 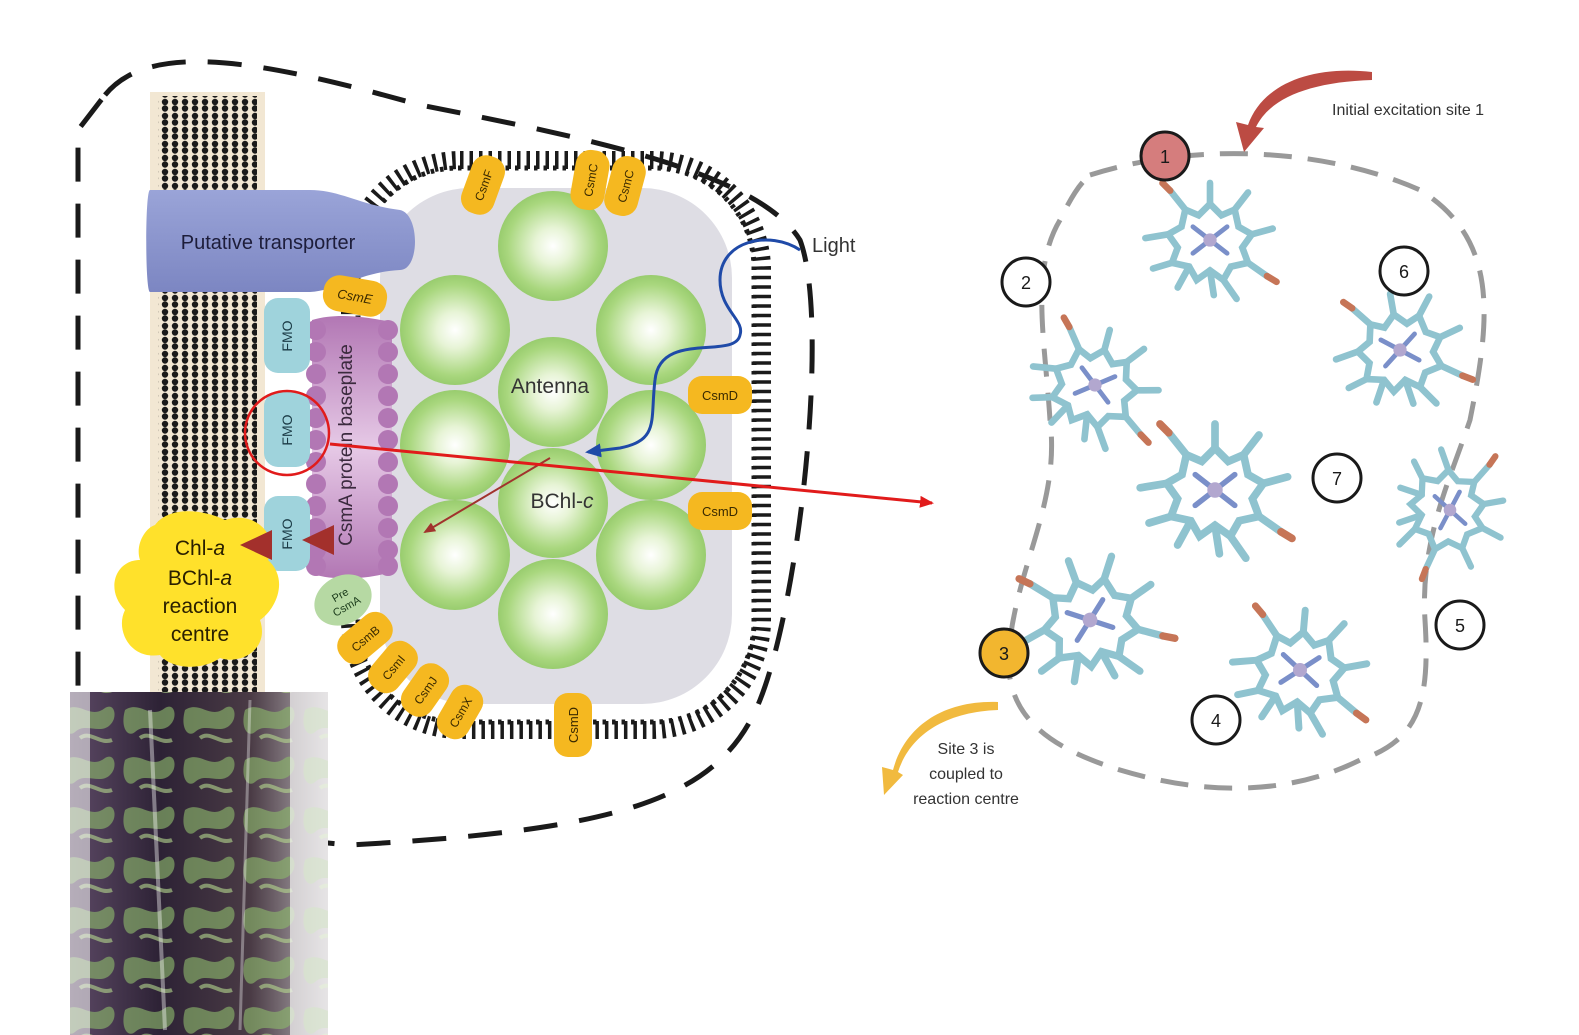 I want to click on protein-csmd-2: CsmD, so click(x=720, y=511).